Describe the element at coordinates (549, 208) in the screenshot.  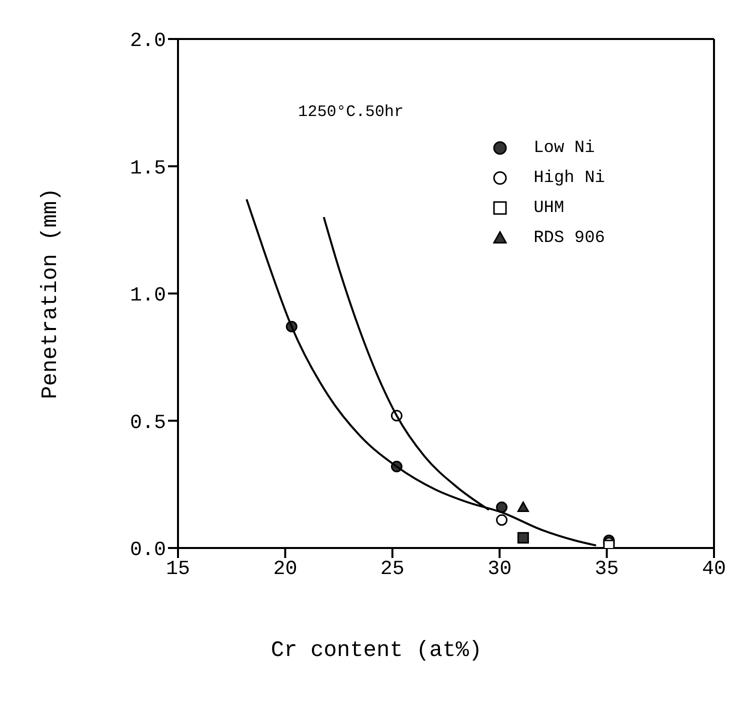
I see `legend-label: UHM` at that location.